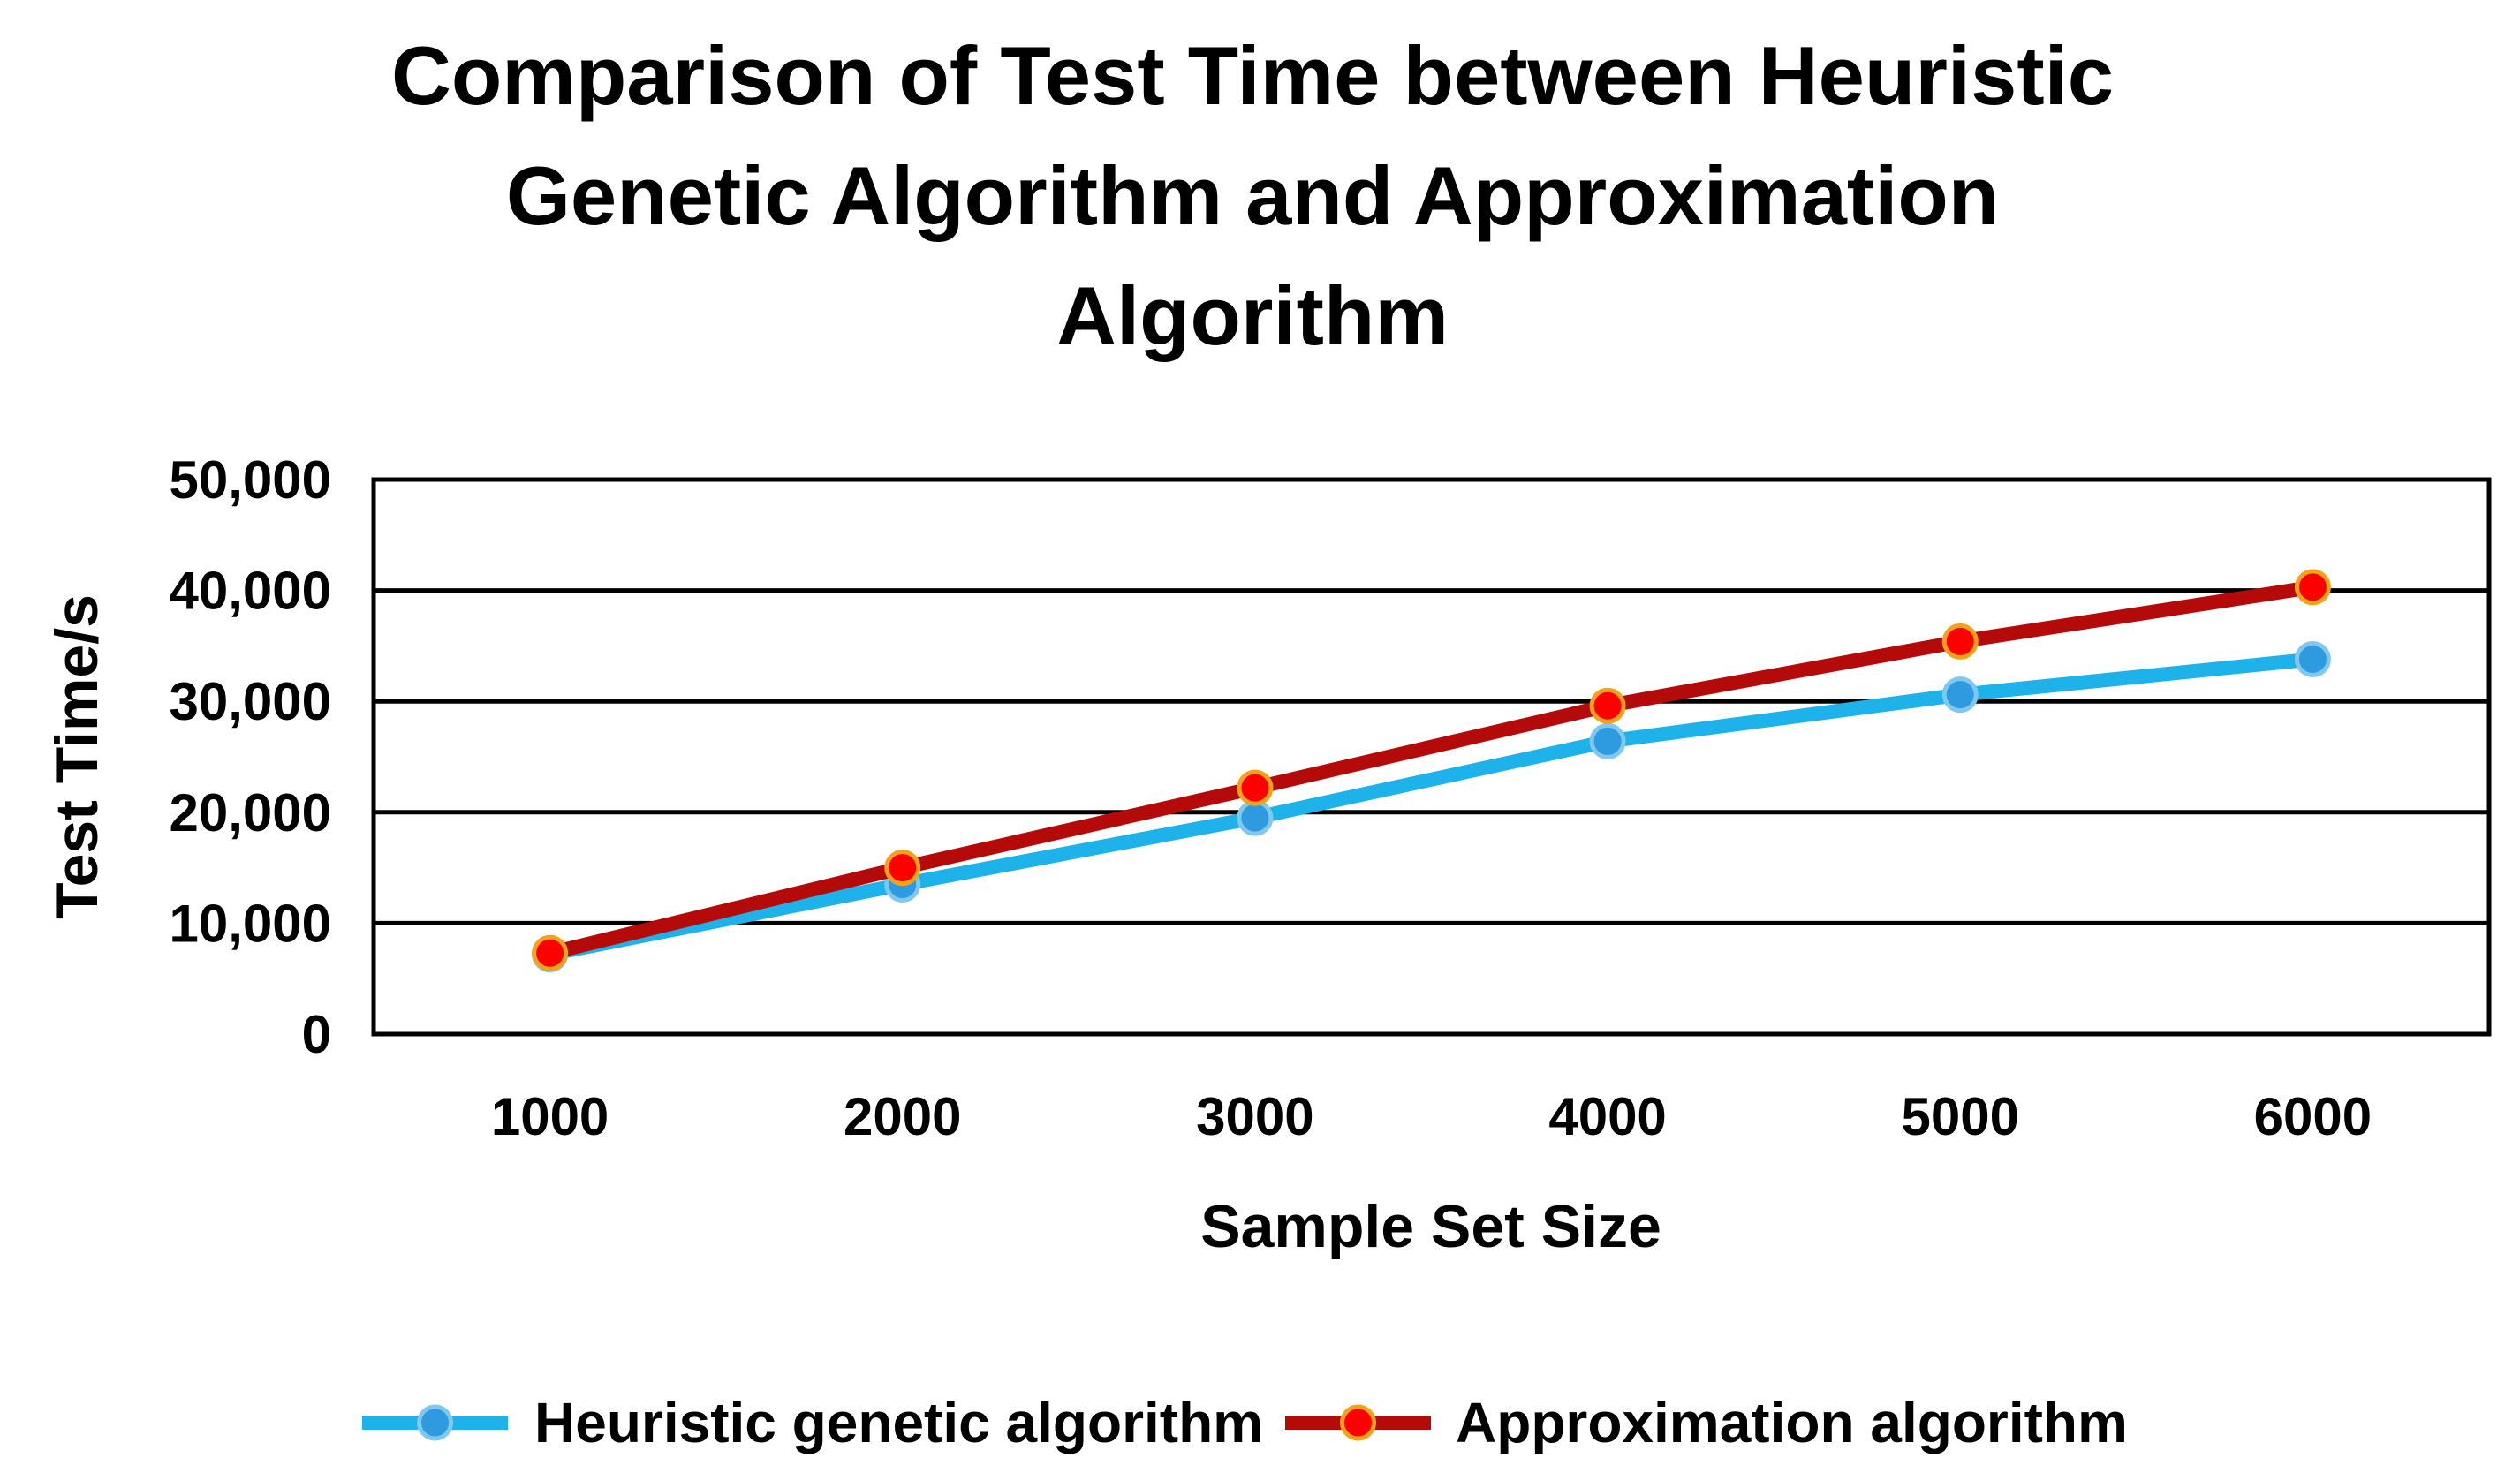 Image resolution: width=2520 pixels, height=1473 pixels. I want to click on legend-item-2: Approximation algorithm, so click(1706, 1422).